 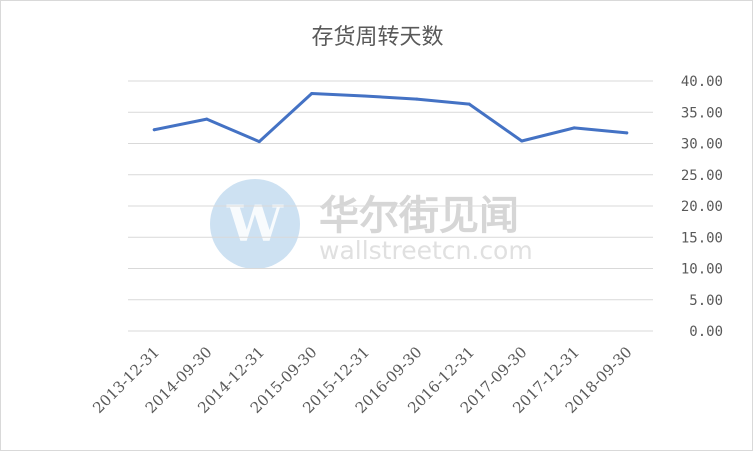 I want to click on y-tick-label: 20.00, so click(x=702, y=207).